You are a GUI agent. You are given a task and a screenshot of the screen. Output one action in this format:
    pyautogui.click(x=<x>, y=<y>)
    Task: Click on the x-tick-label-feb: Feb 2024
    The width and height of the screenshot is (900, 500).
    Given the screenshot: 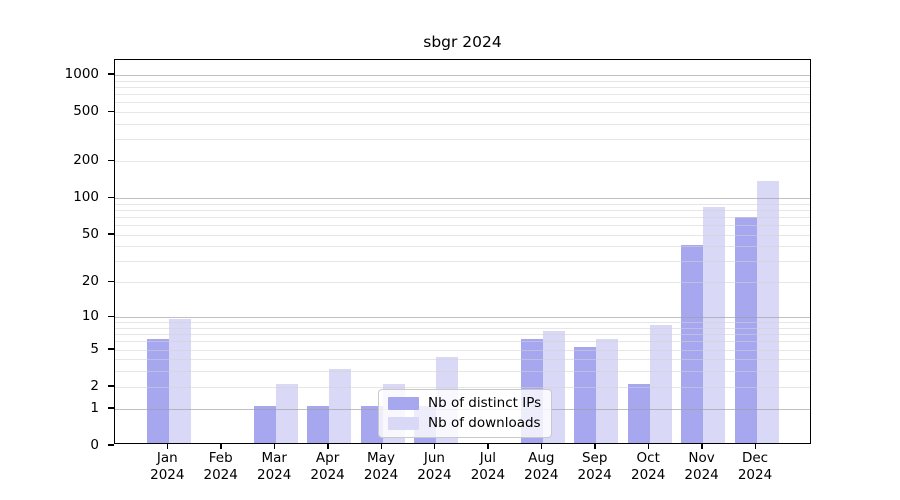 What is the action you would take?
    pyautogui.click(x=221, y=467)
    